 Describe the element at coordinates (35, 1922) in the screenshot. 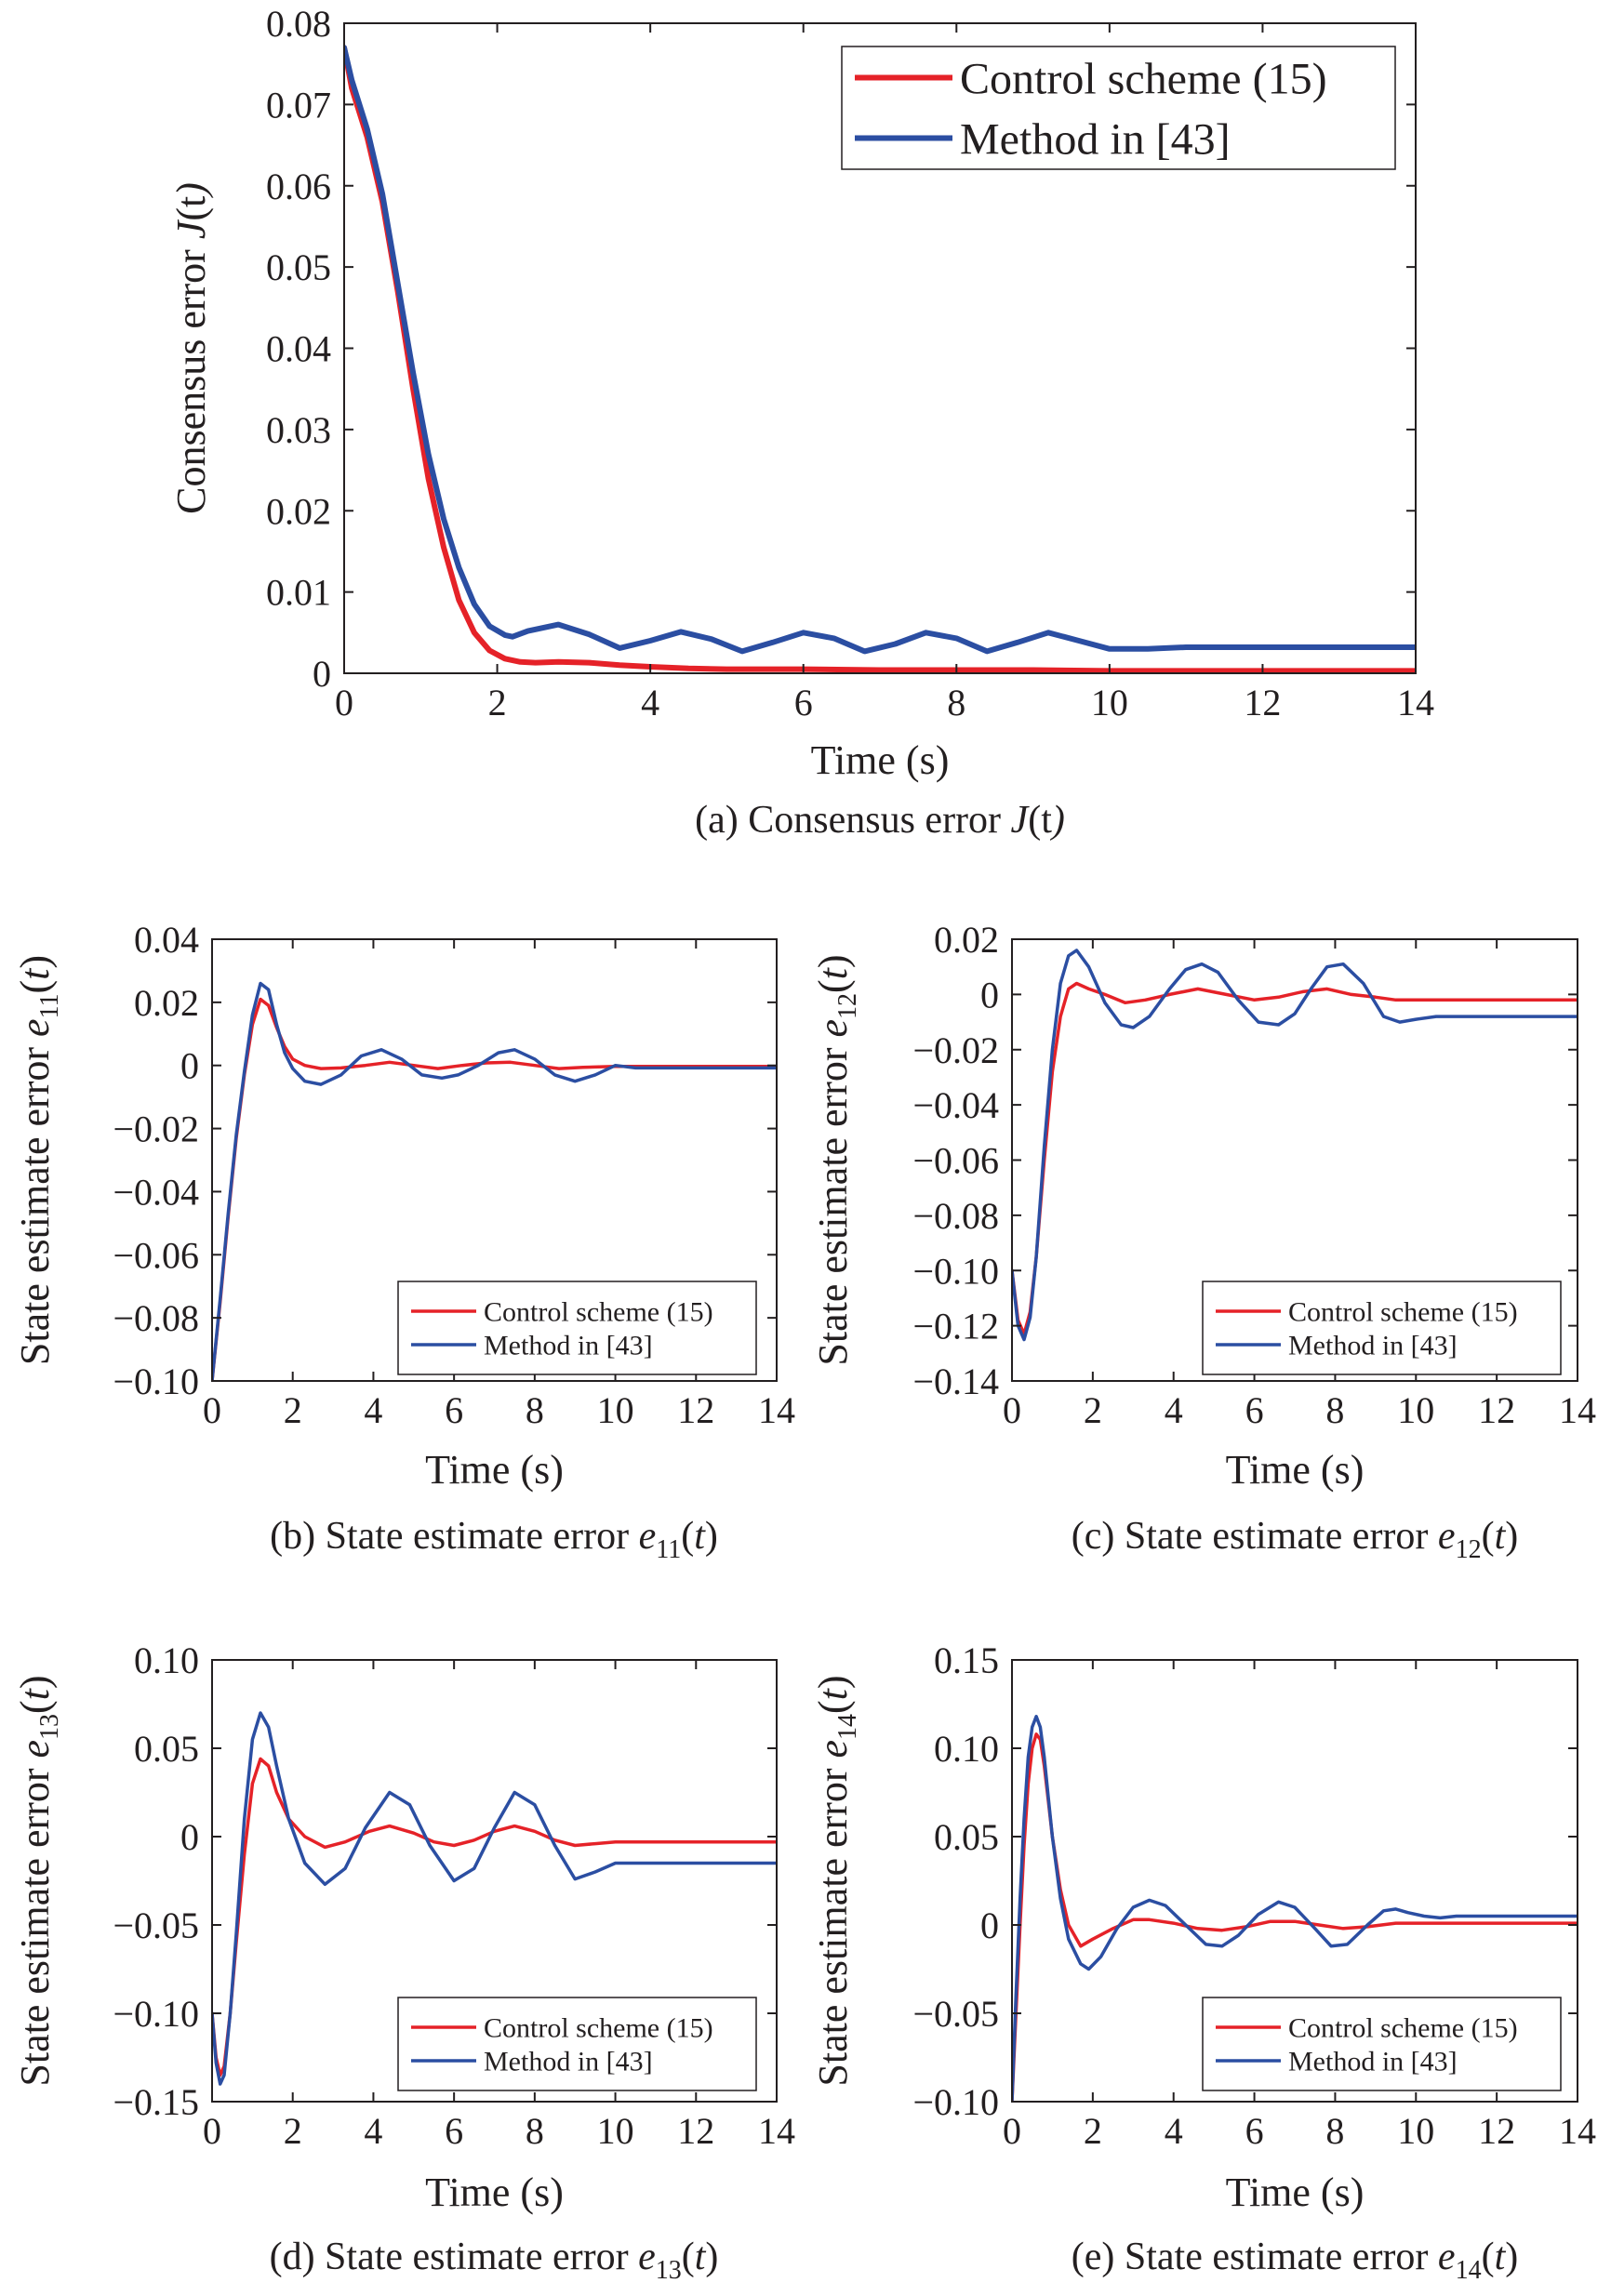

I see `label-part: State estimate error` at that location.